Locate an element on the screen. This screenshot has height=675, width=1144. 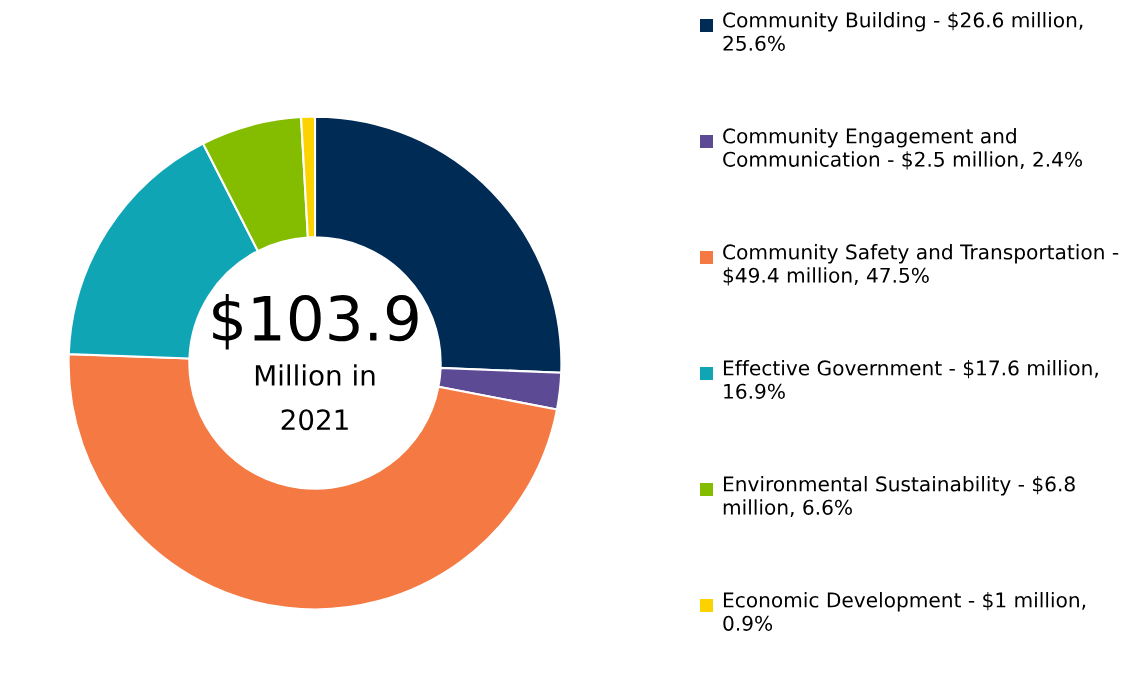
legend-label: Community Engagement and Communication - $2.5 million, 2.4% is located at coordinates (902, 149).